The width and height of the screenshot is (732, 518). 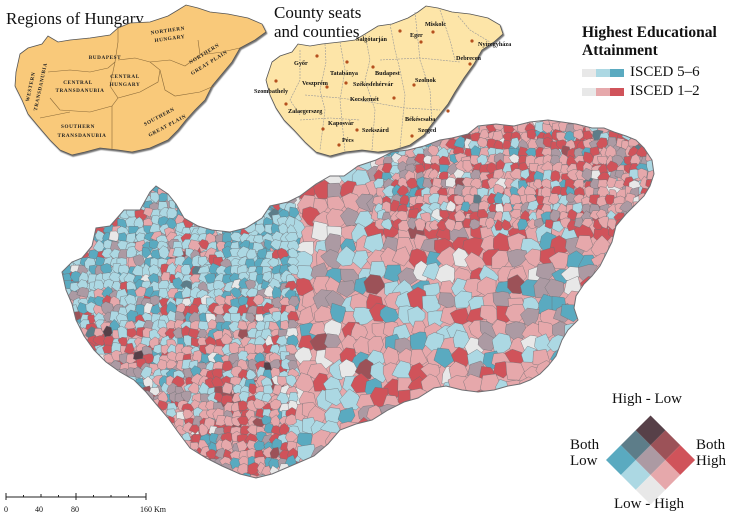 I want to click on legend-label-isced56: ISCED 5–6, so click(x=665, y=72).